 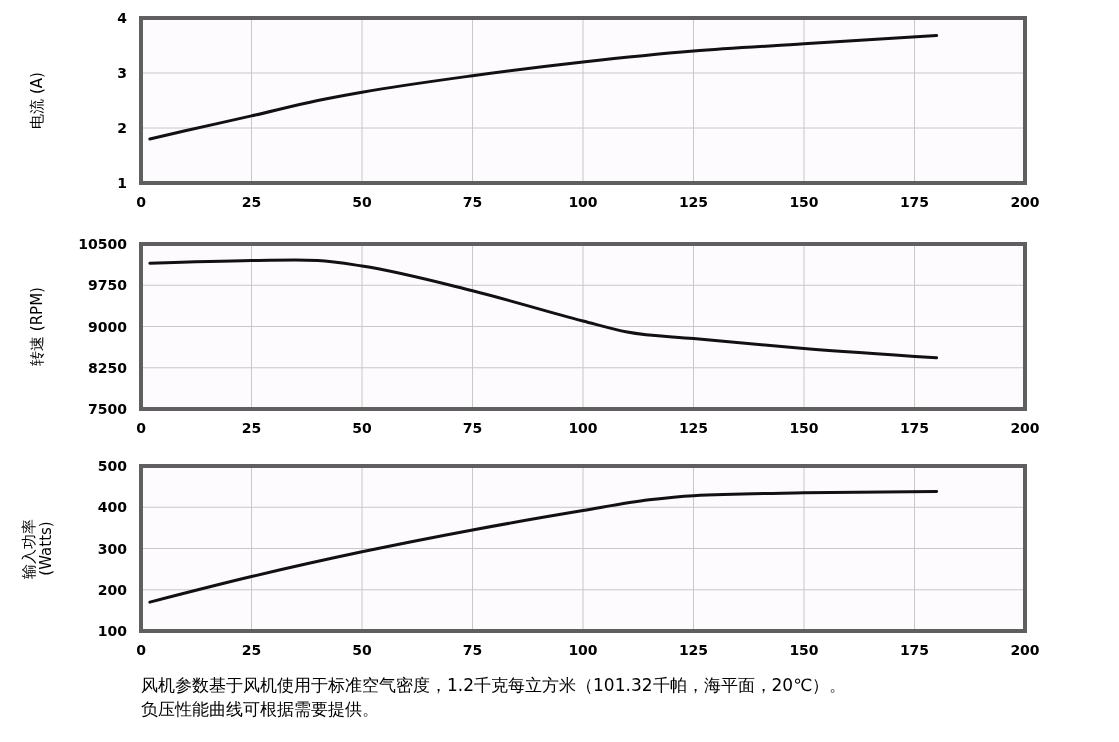 I want to click on y-axis-title: 输入功率 (Watts), so click(x=37, y=548).